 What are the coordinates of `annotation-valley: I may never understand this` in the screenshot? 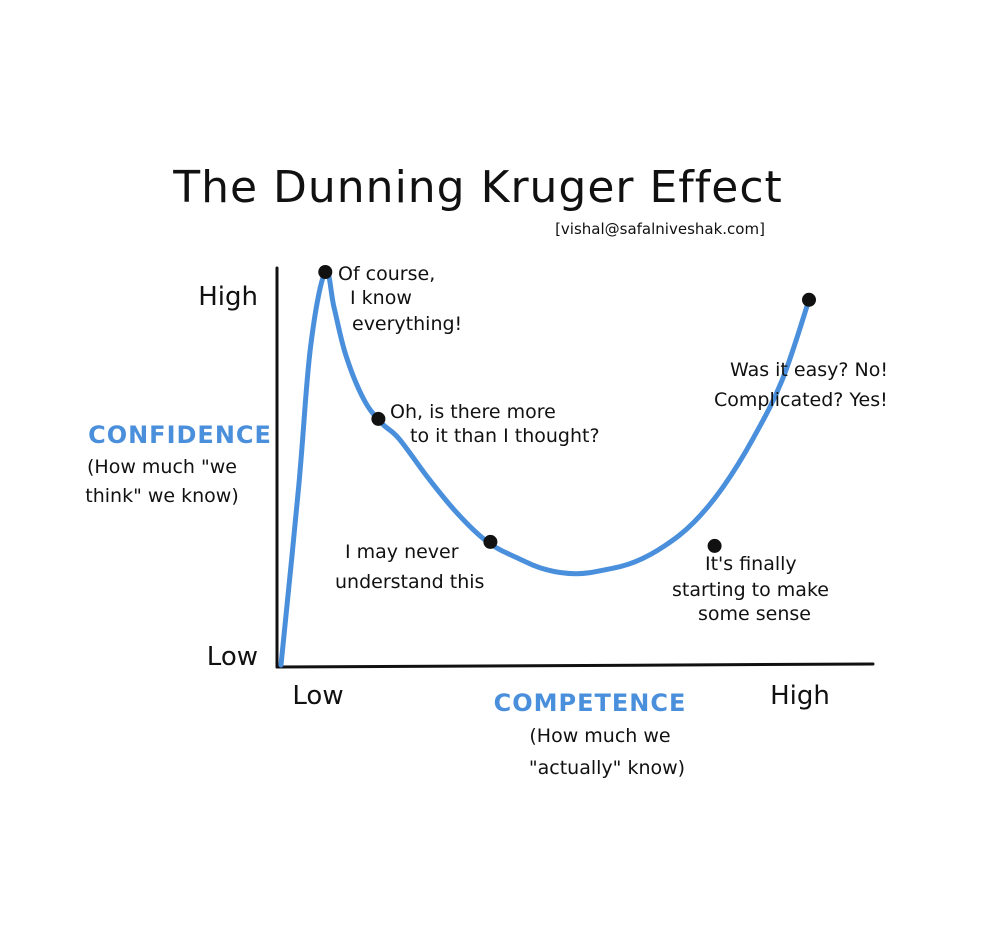 It's located at (409, 567).